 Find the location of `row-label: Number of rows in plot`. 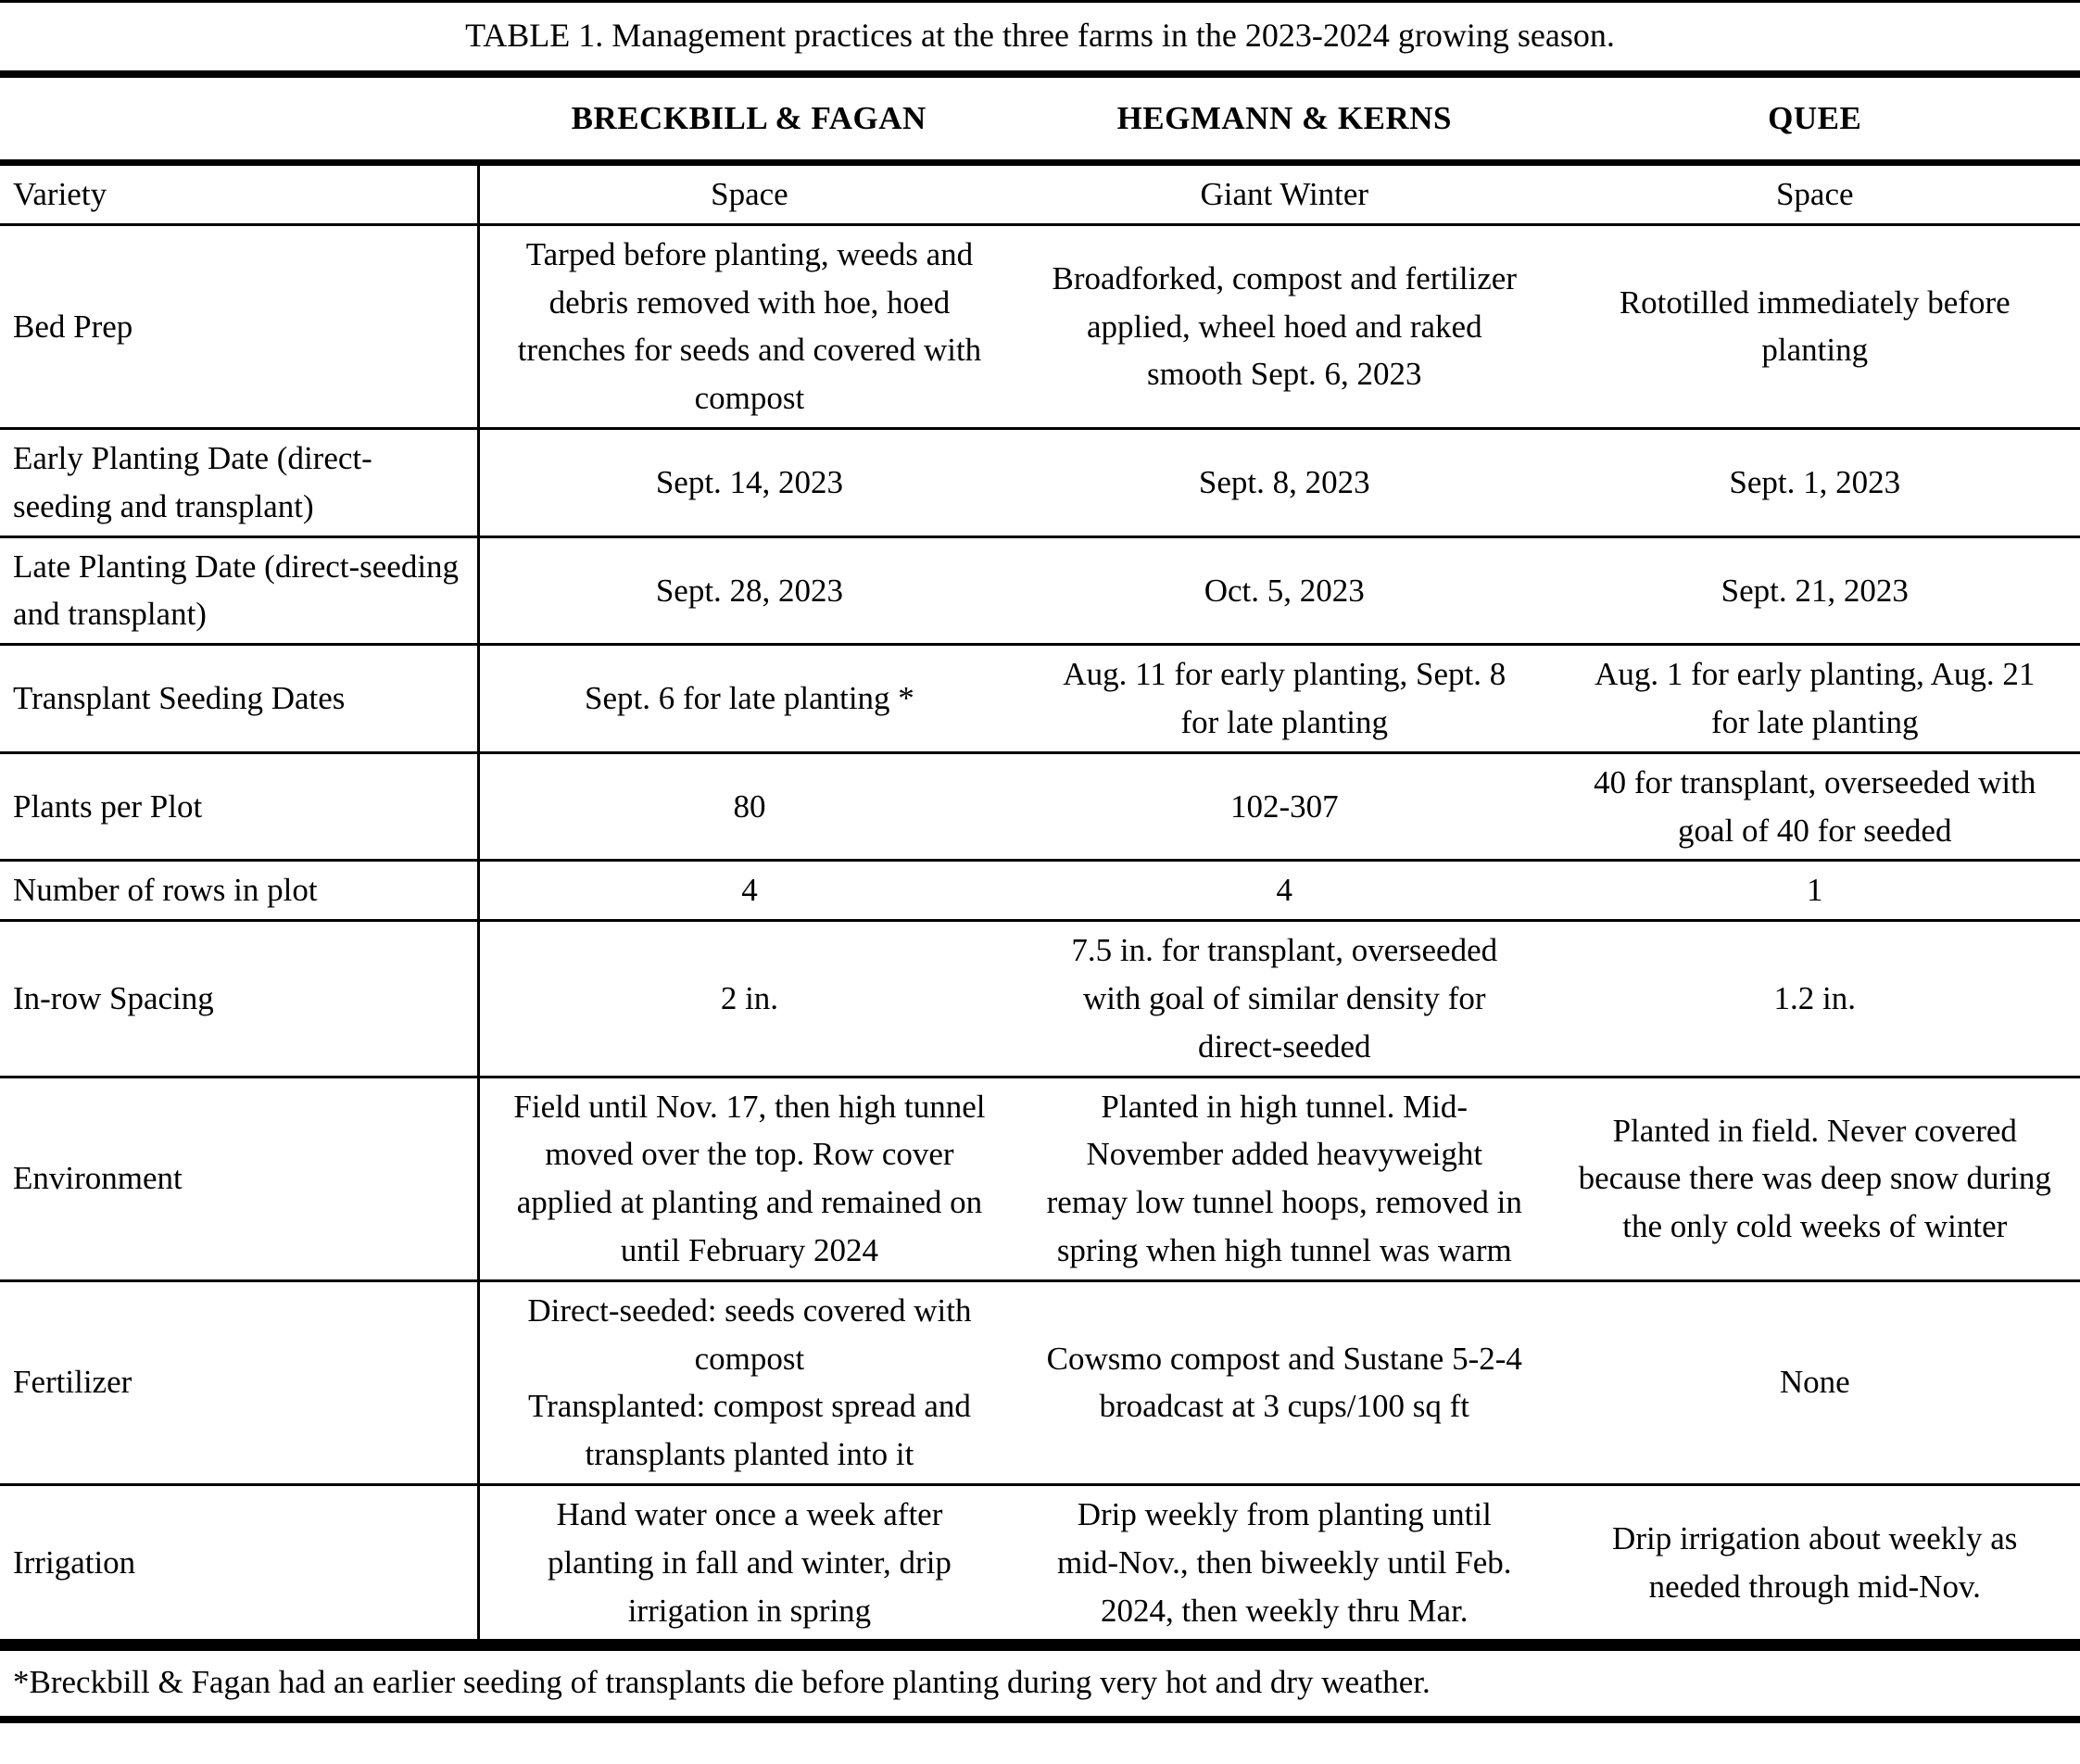

row-label: Number of rows in plot is located at coordinates (240, 890).